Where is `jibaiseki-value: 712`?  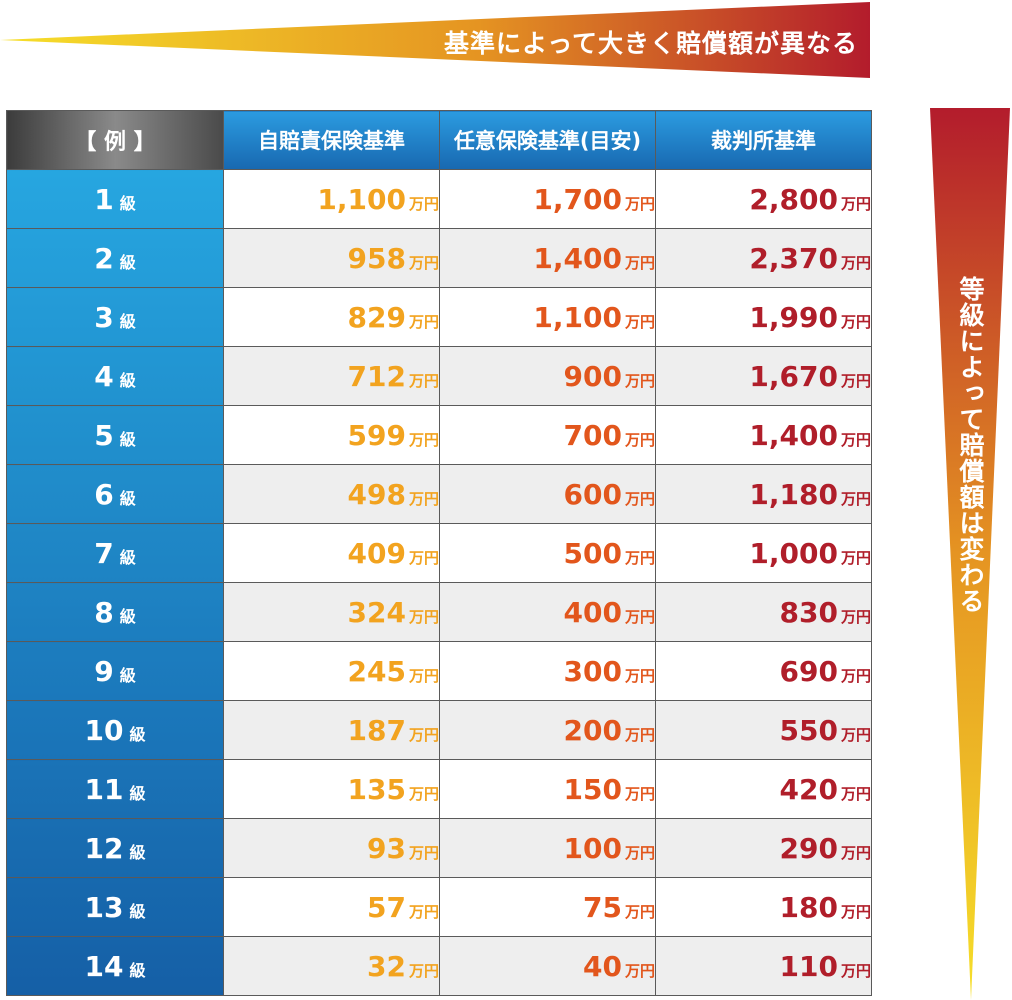 jibaiseki-value: 712 is located at coordinates (376, 376).